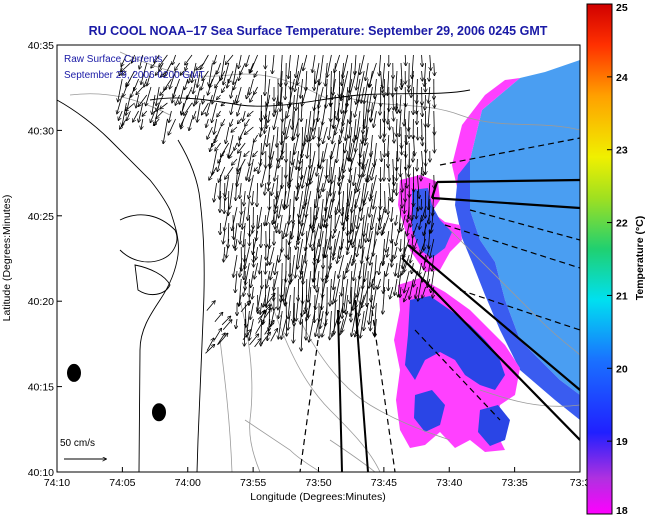  What do you see at coordinates (434, 190) in the screenshot?
I see `transect-solid-north-b` at bounding box center [434, 190].